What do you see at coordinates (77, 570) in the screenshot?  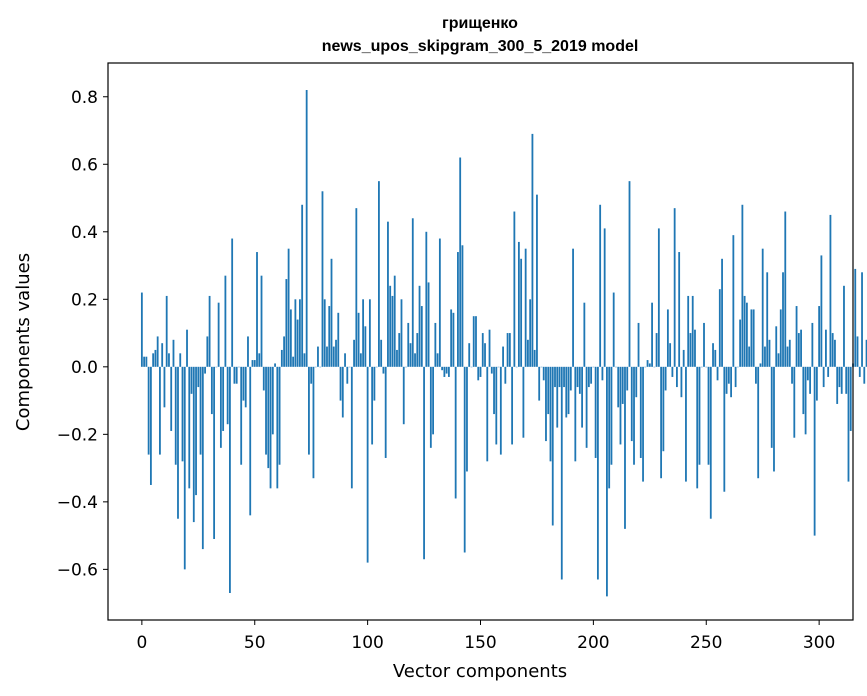 I see `y-tick-label: −0.6` at bounding box center [77, 570].